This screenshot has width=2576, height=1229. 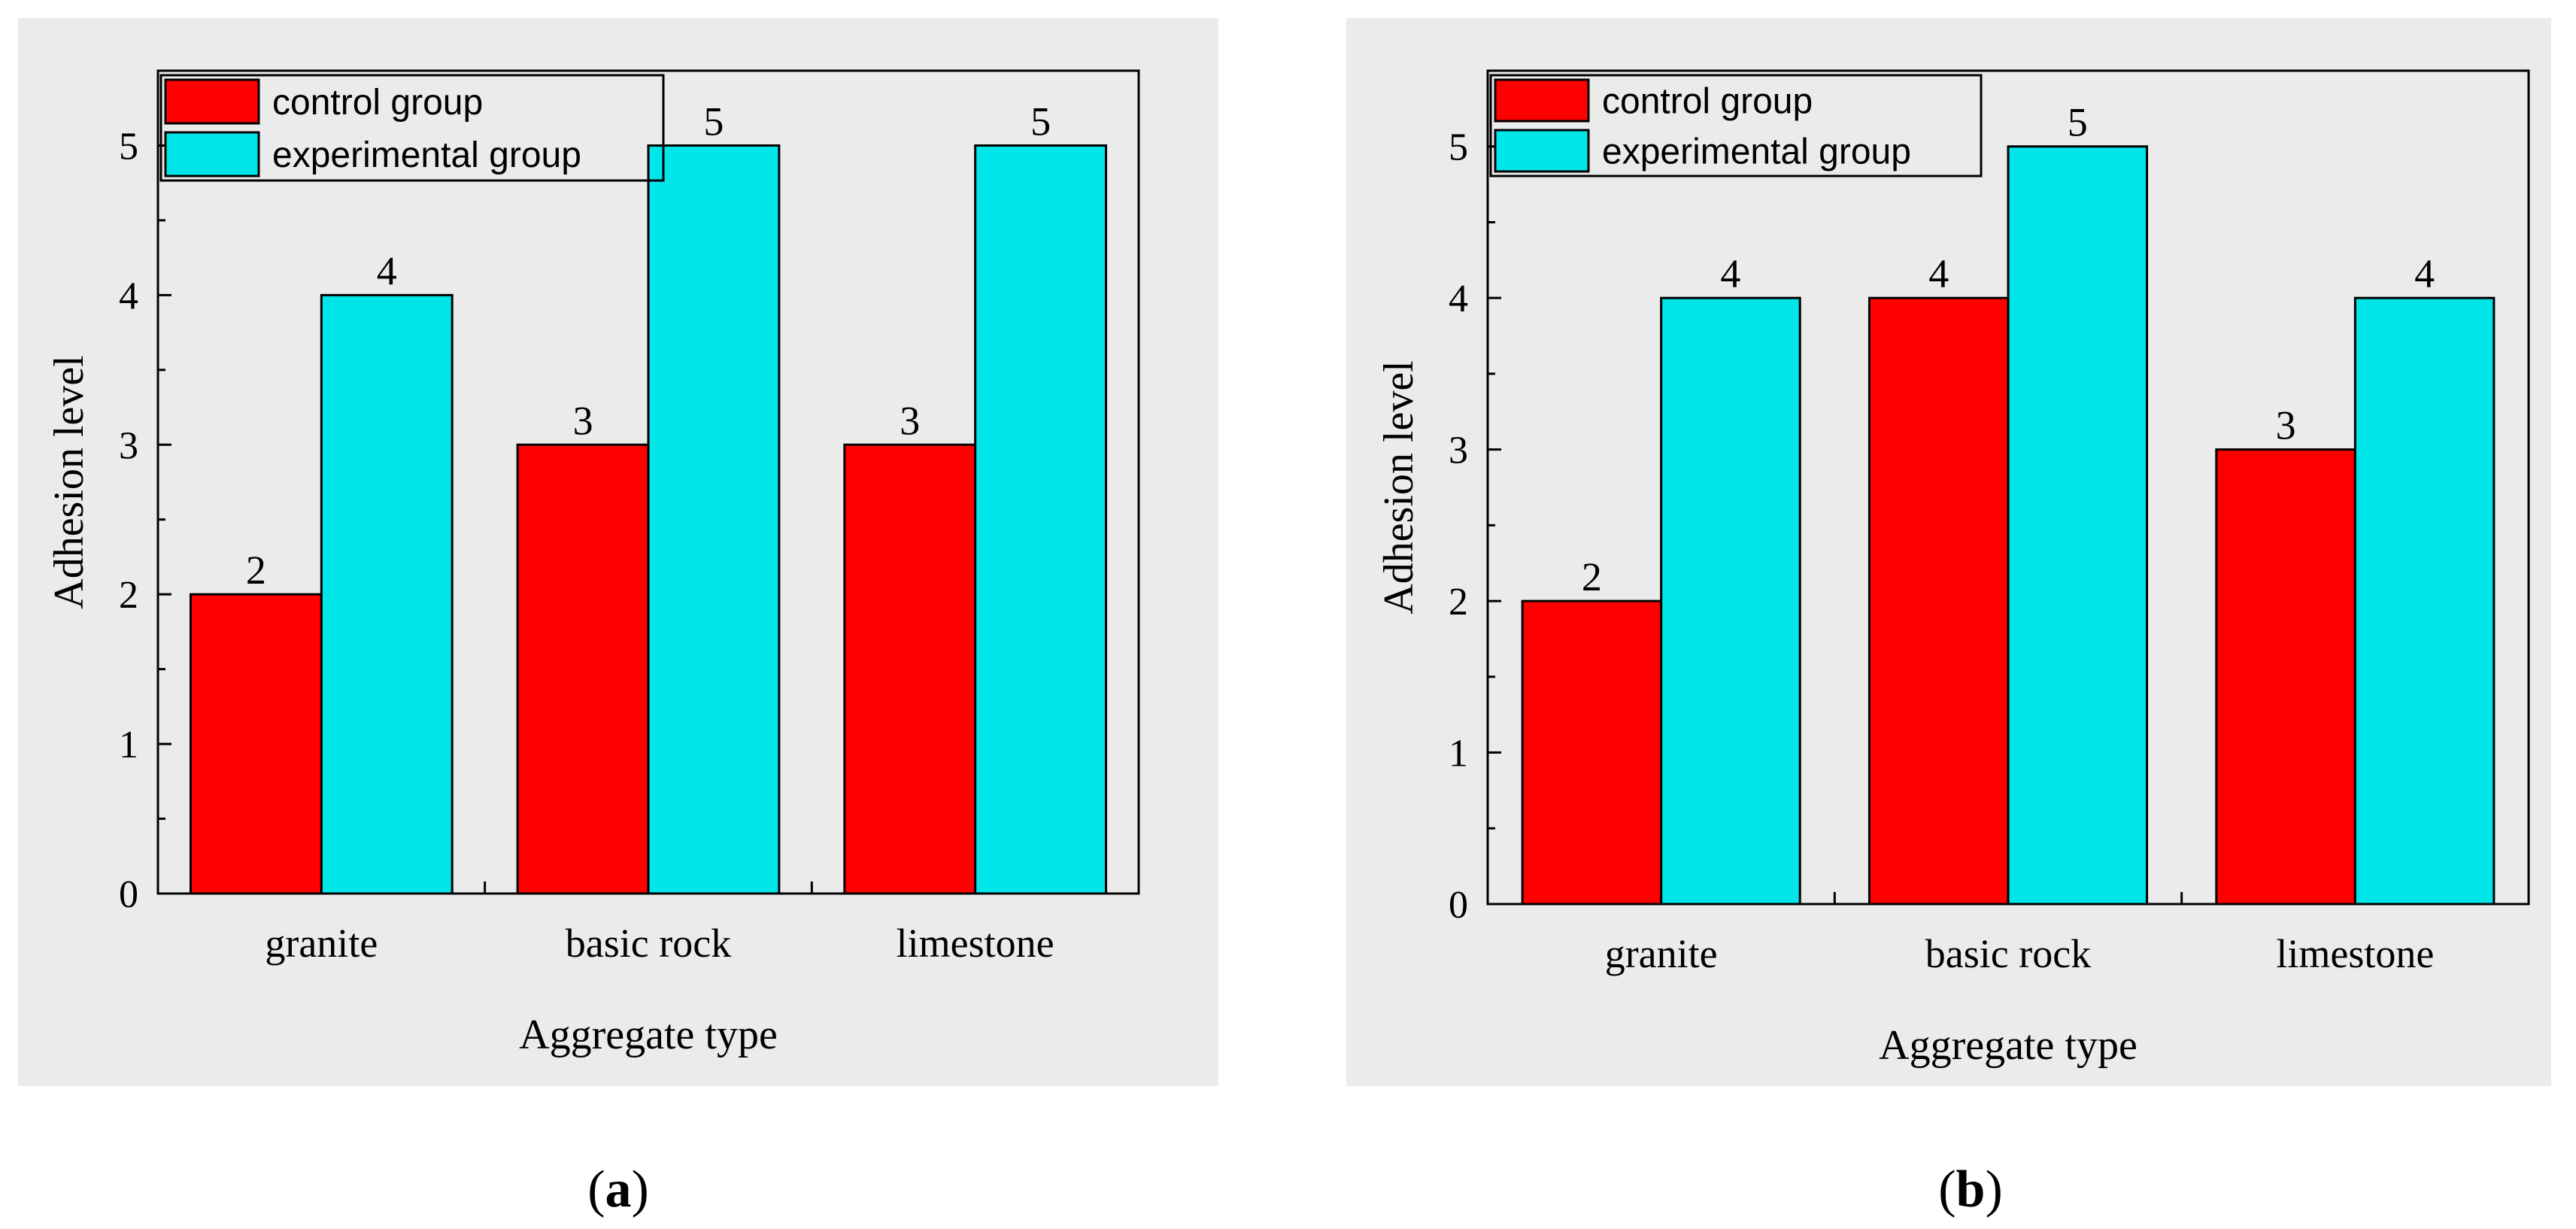 I want to click on caption-b: (b), so click(x=1970, y=1189).